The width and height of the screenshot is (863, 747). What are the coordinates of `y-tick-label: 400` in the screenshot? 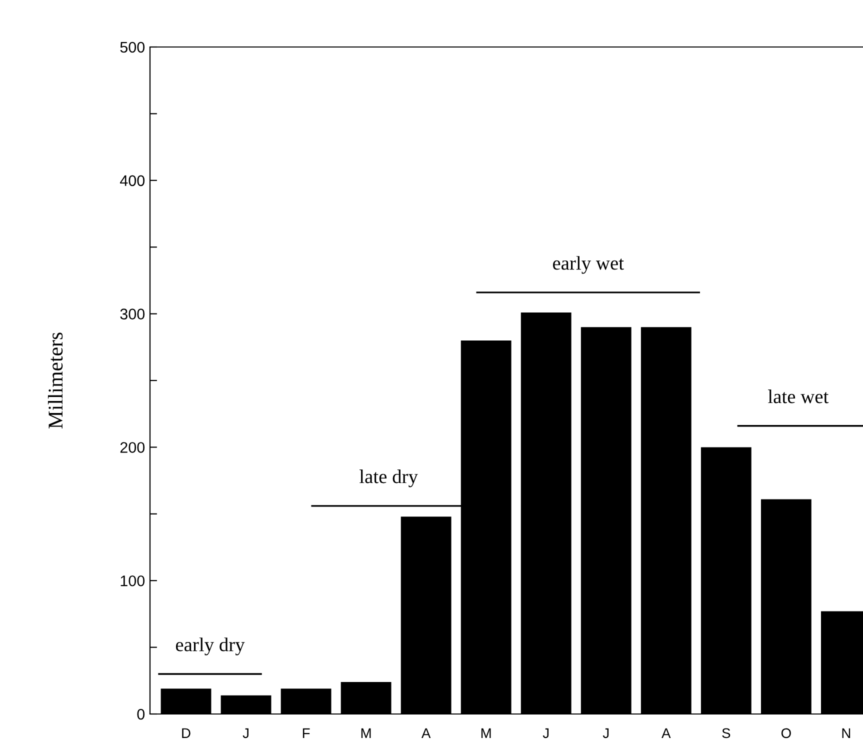 It's located at (132, 180).